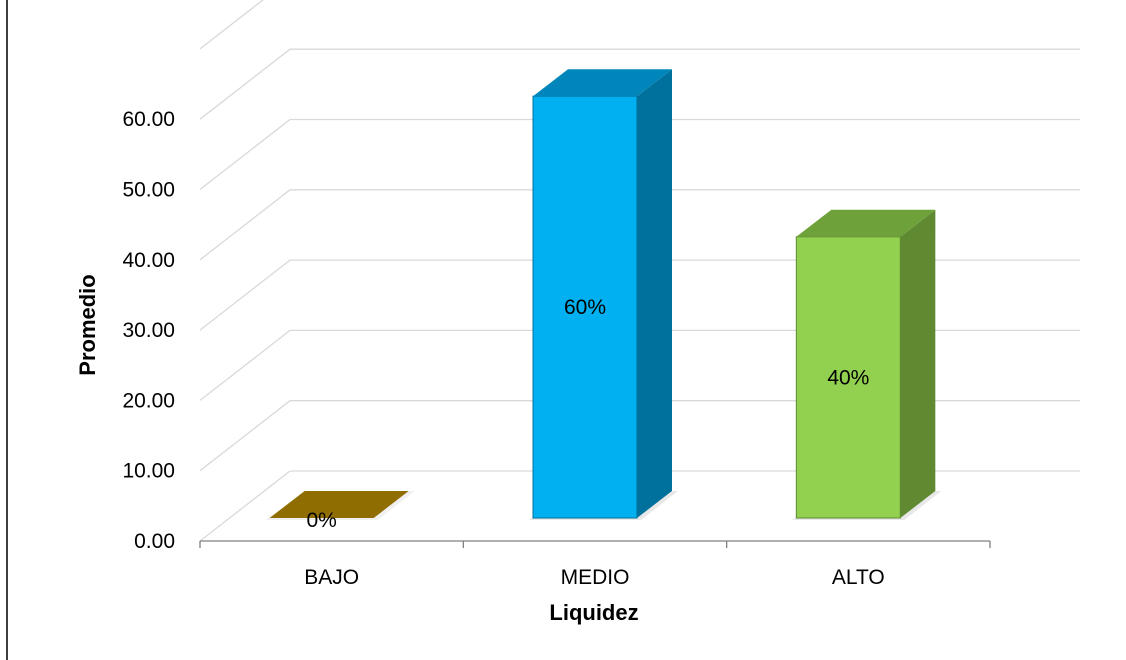 This screenshot has width=1126, height=660. I want to click on data-label: 60%, so click(585, 307).